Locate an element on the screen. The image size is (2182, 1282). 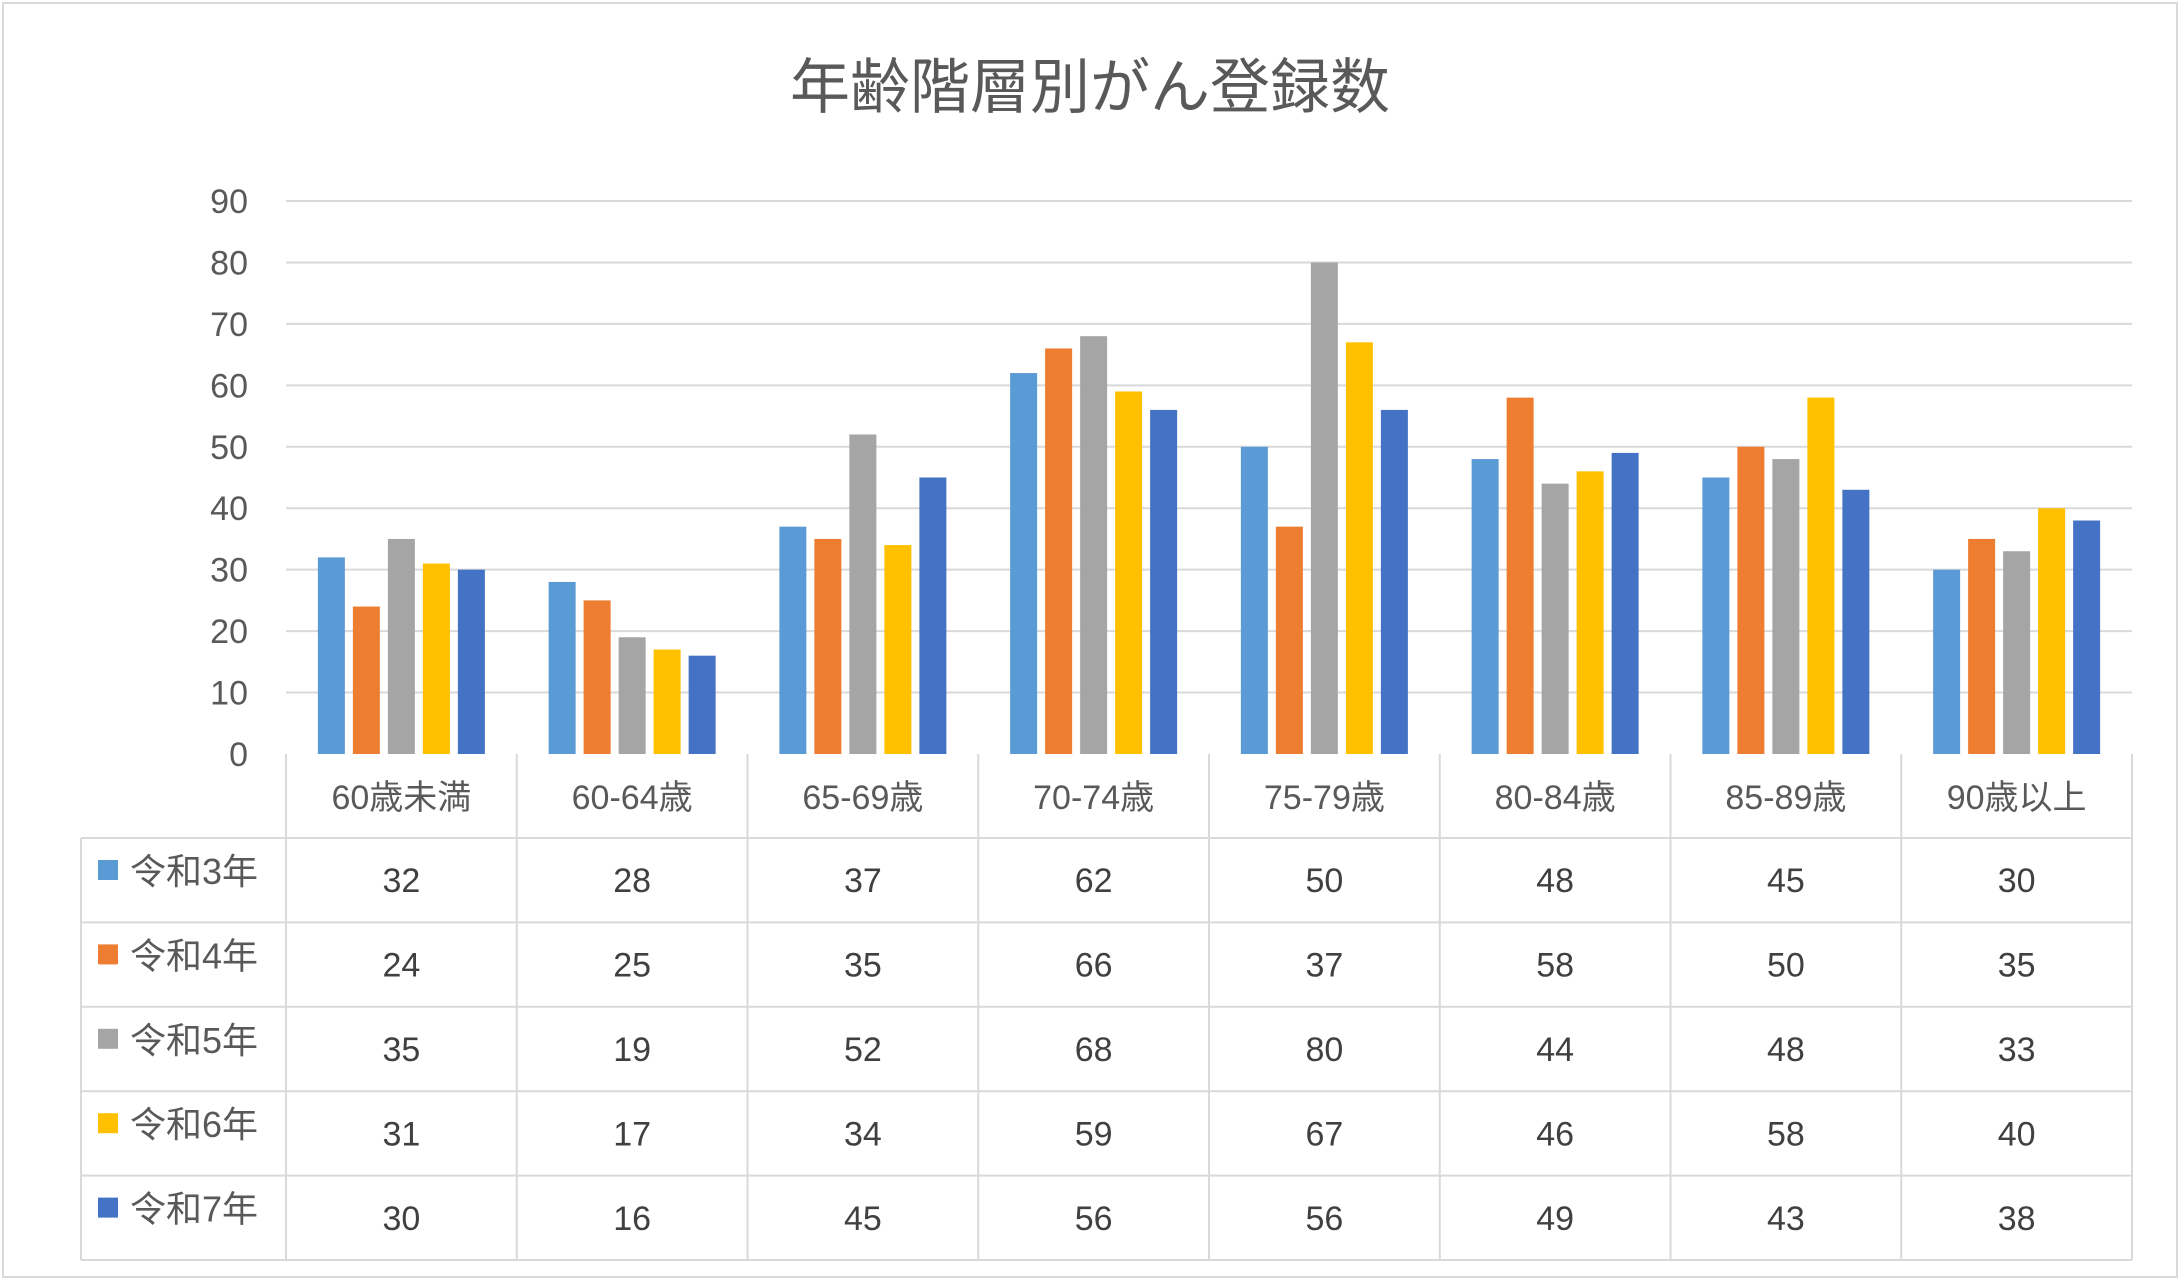
table-cell-value: 19 is located at coordinates (632, 1050).